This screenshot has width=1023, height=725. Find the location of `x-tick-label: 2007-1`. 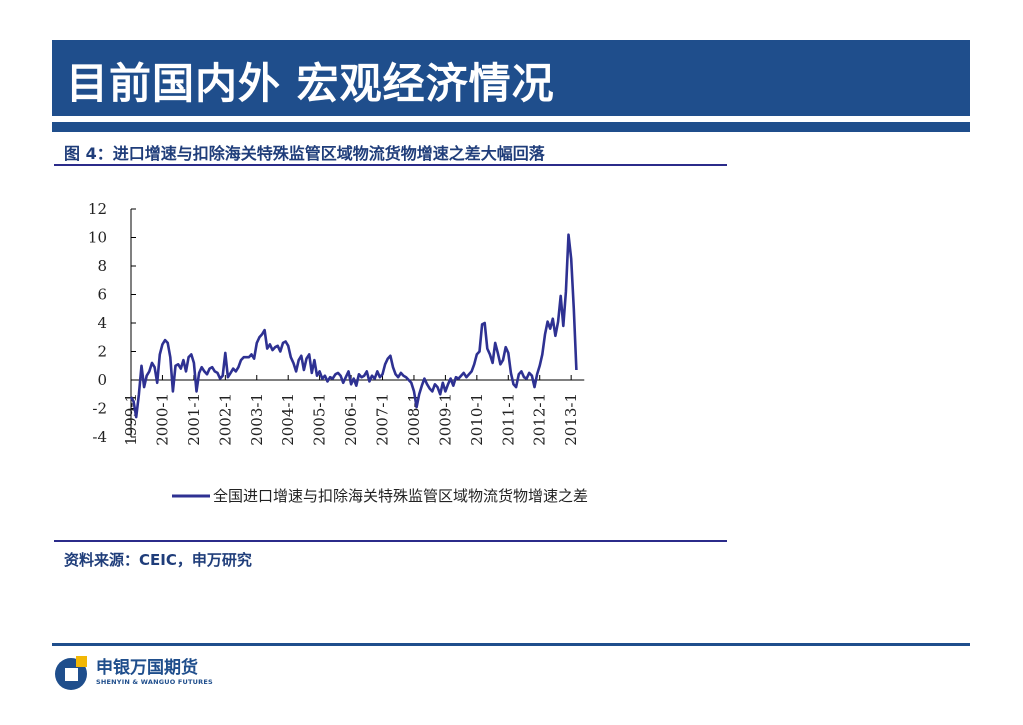

x-tick-label: 2007-1 is located at coordinates (383, 419).